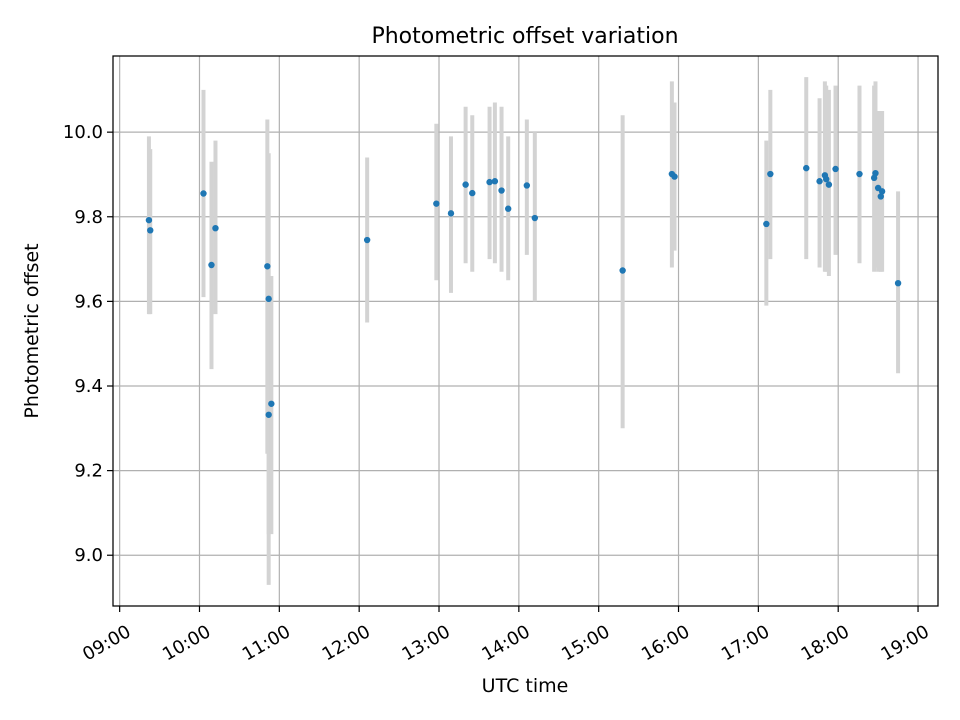 The image size is (960, 720). What do you see at coordinates (88, 386) in the screenshot?
I see `y-tick-label: 9.4` at bounding box center [88, 386].